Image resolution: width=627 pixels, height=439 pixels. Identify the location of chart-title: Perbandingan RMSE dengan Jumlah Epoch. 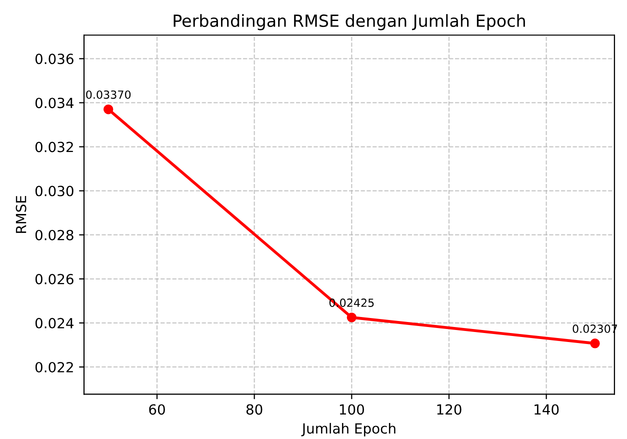
(349, 22).